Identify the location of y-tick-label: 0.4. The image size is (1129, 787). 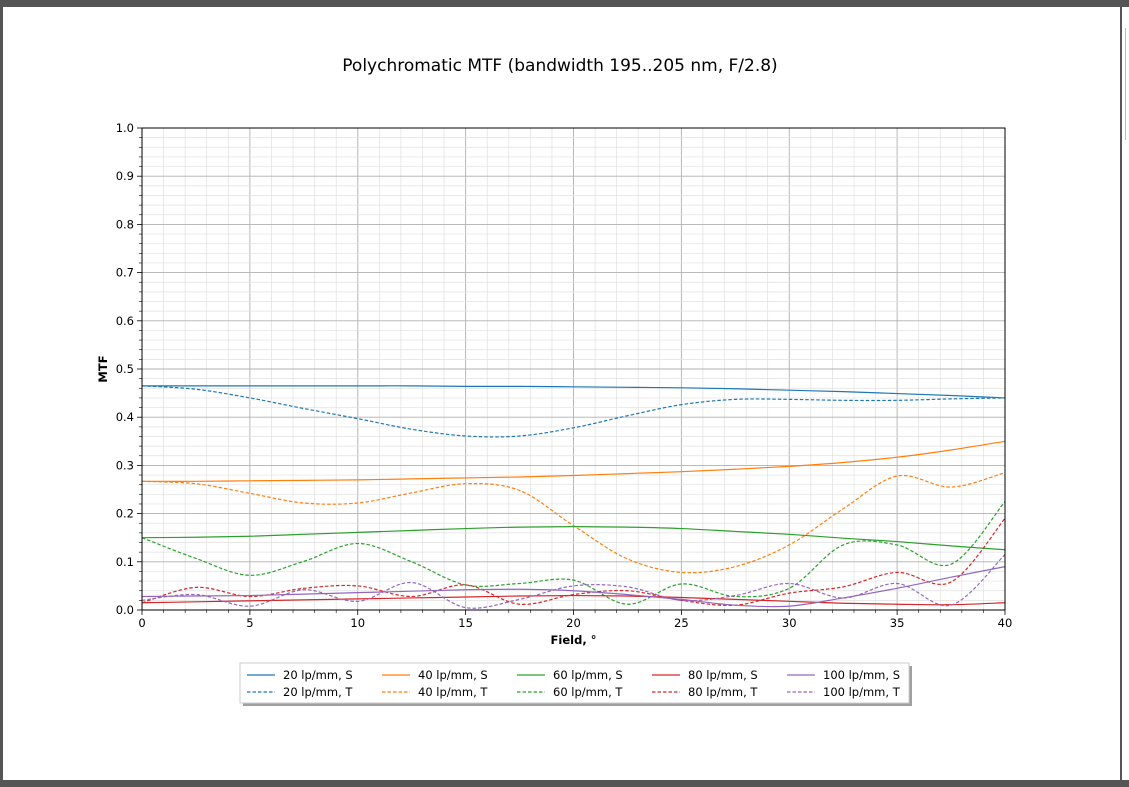
(125, 417).